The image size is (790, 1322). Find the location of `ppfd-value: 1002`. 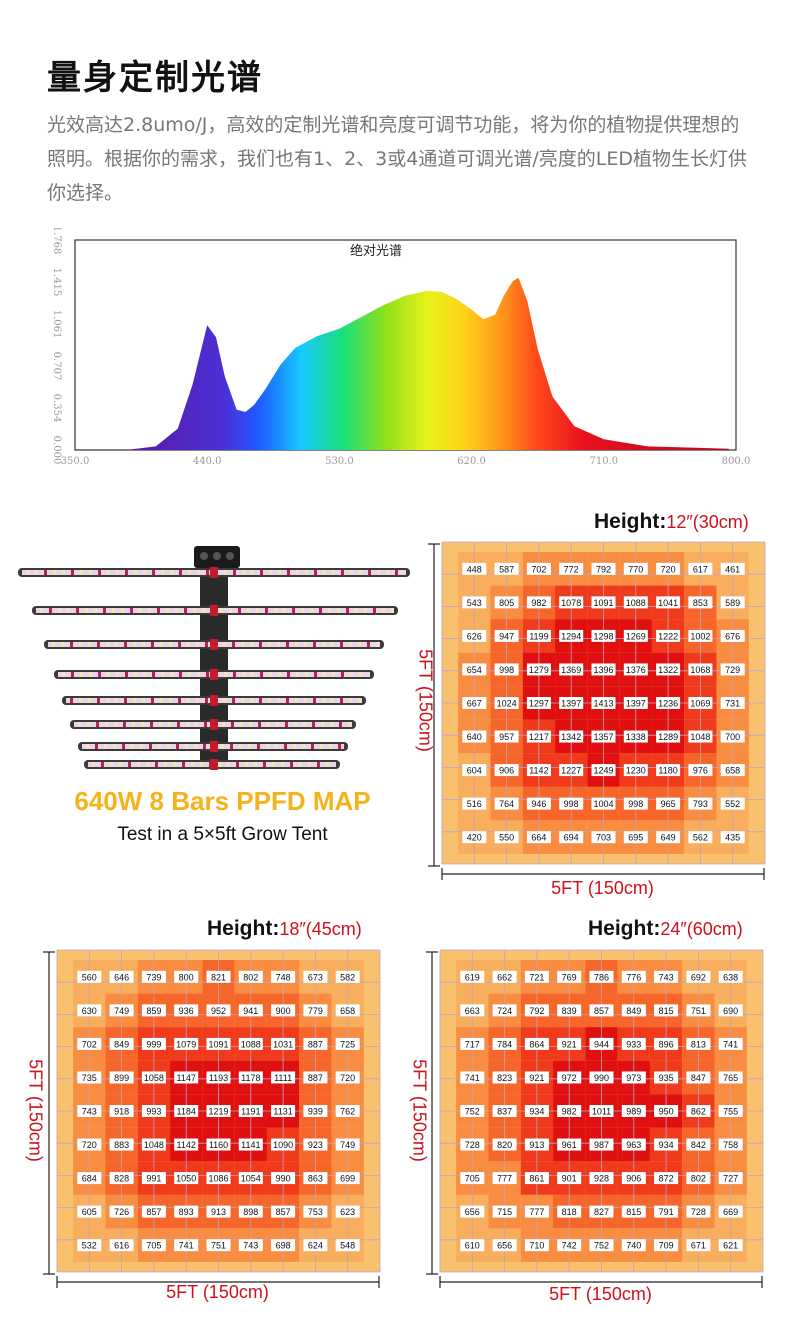

ppfd-value: 1002 is located at coordinates (700, 636).